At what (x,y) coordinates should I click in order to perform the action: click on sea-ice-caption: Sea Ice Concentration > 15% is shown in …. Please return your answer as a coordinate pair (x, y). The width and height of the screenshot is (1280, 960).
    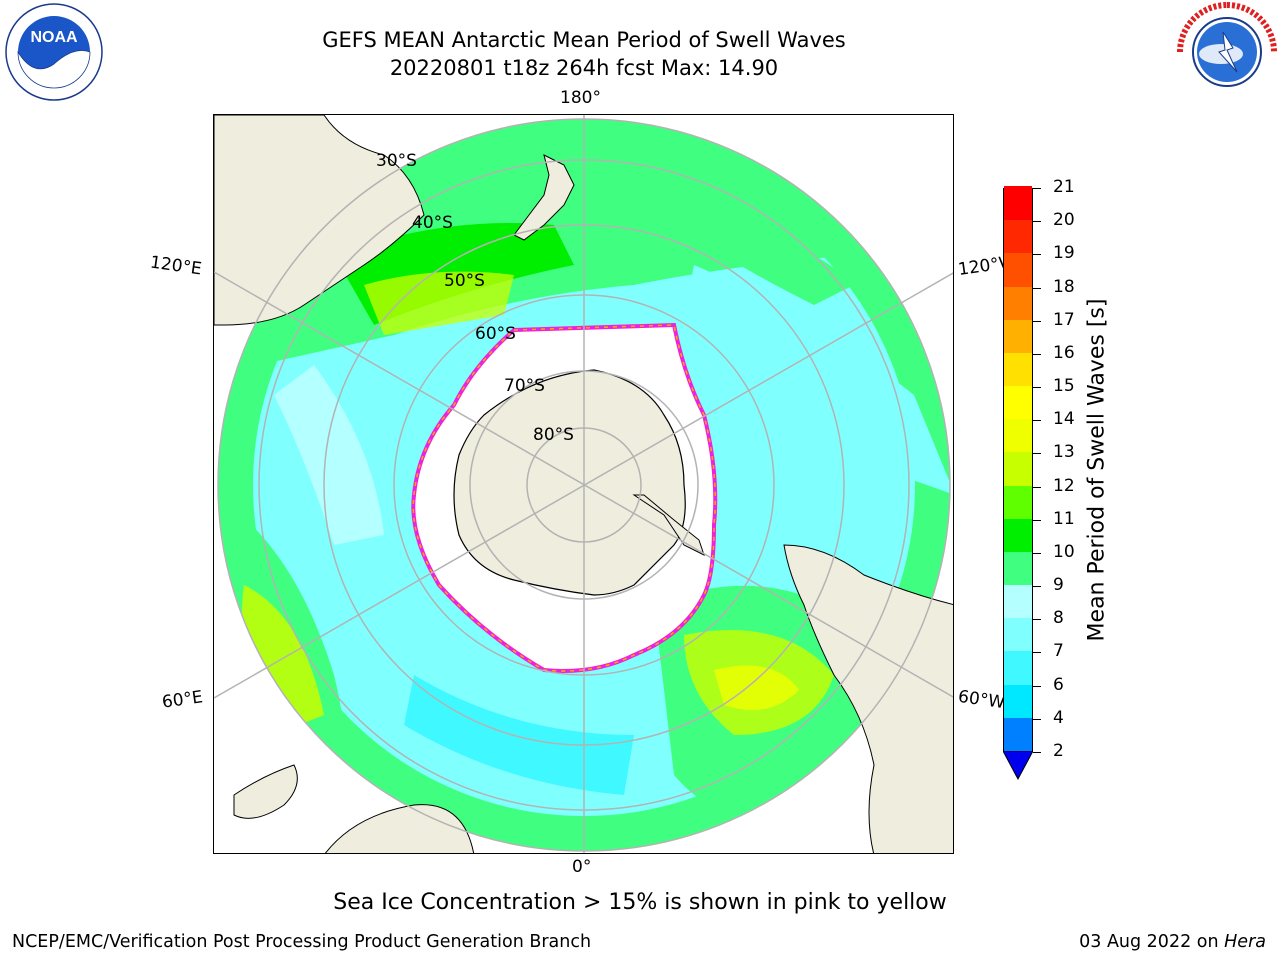
    Looking at the image, I should click on (640, 902).